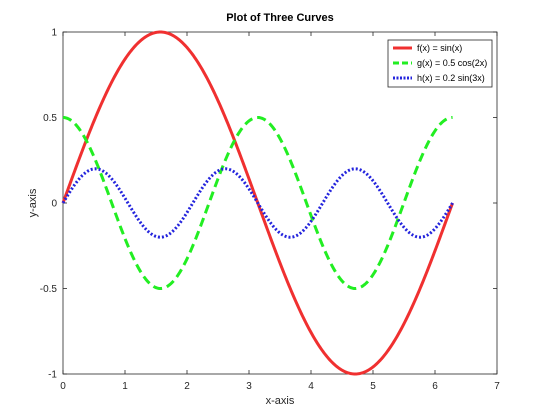  I want to click on x-tick-label: 0, so click(63, 386).